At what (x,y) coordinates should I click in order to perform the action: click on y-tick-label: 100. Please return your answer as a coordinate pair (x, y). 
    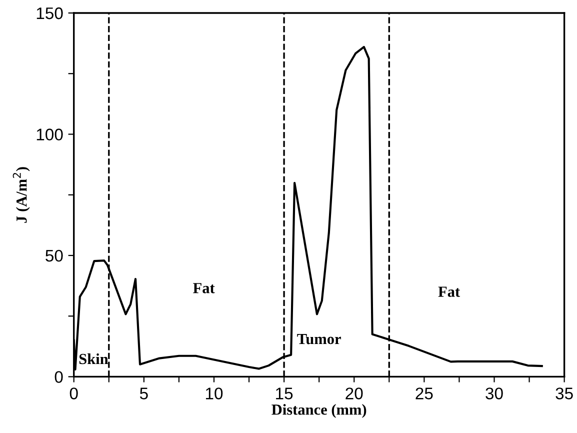
    Looking at the image, I should click on (49, 134).